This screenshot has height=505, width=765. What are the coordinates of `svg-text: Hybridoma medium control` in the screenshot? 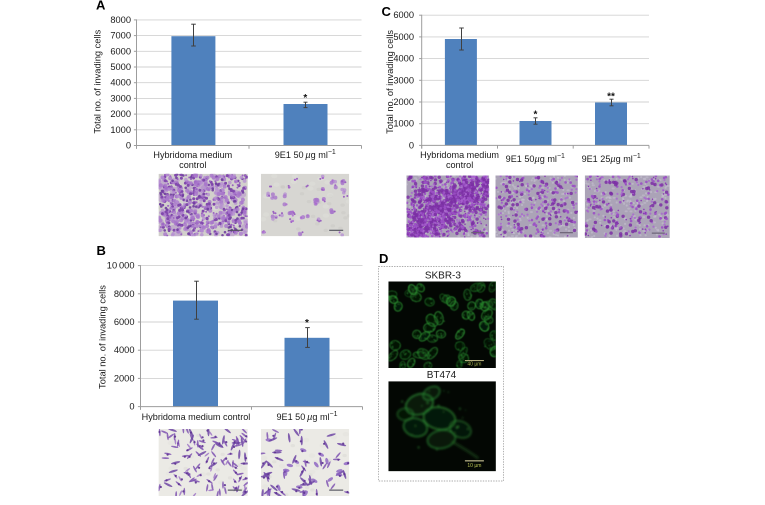 It's located at (196, 417).